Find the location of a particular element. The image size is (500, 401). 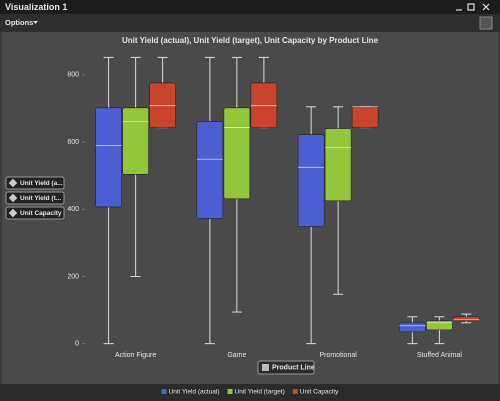

x-tick-label: Stuffed Animal is located at coordinates (439, 355).